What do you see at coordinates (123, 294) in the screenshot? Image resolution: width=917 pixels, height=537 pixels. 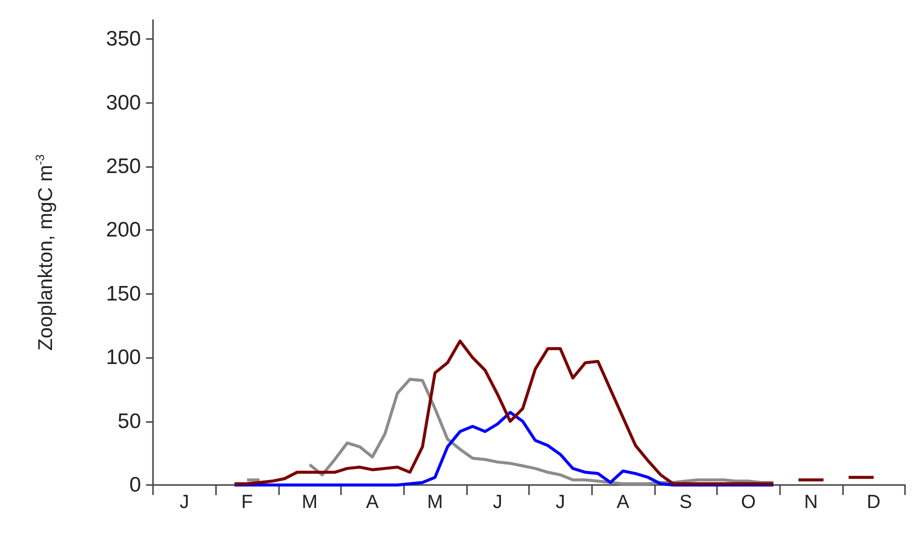 I see `y-tick-label: 150` at bounding box center [123, 294].